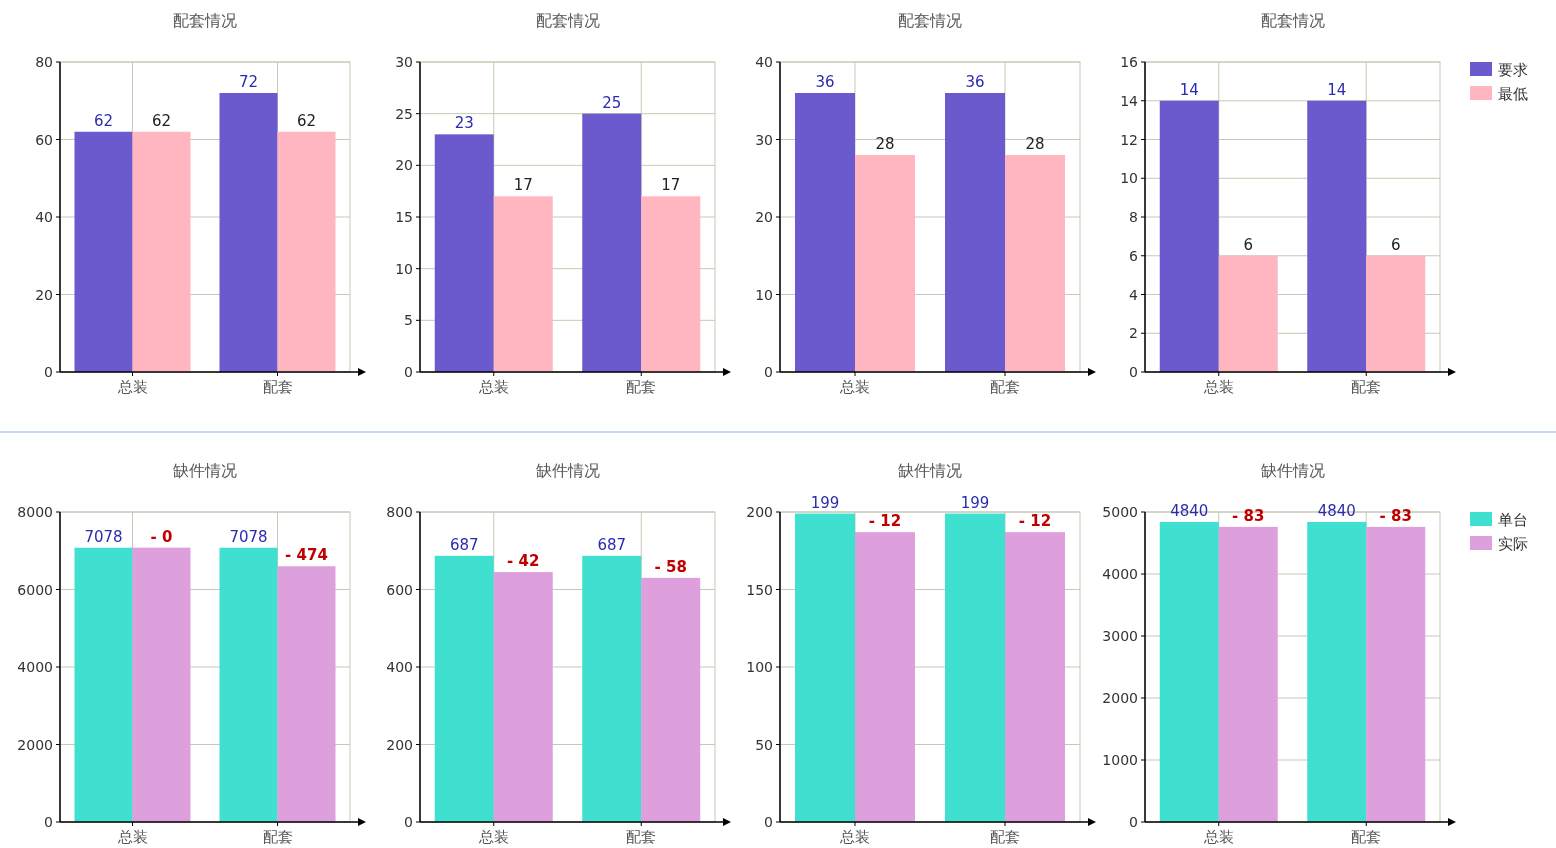 This screenshot has height=848, width=1556. I want to click on legend-item: 要求, so click(1499, 70).